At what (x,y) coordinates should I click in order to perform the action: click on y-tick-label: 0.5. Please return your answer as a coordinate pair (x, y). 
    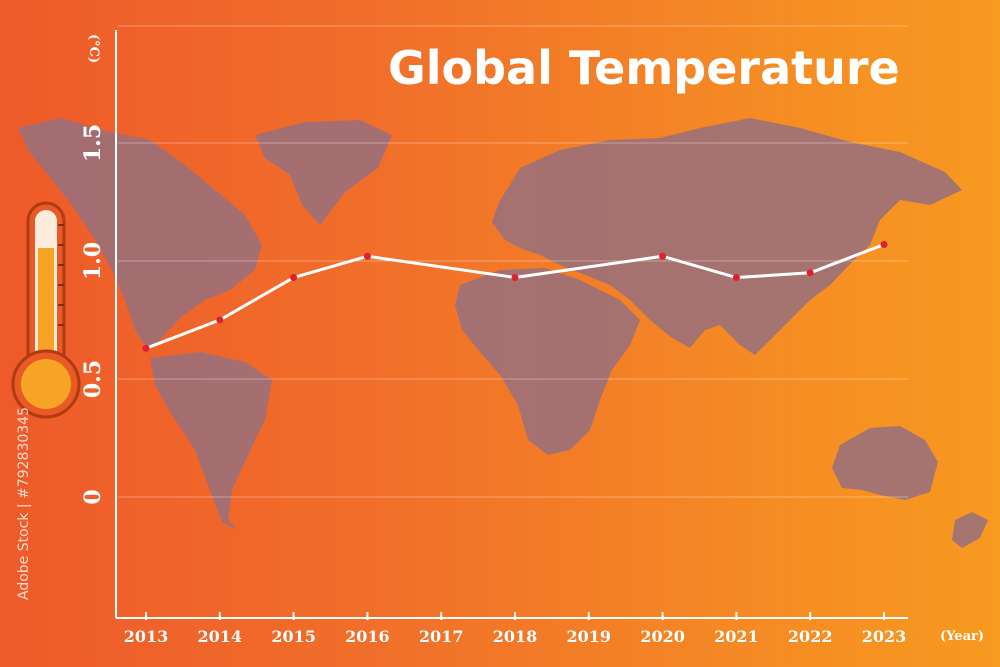
    Looking at the image, I should click on (93, 379).